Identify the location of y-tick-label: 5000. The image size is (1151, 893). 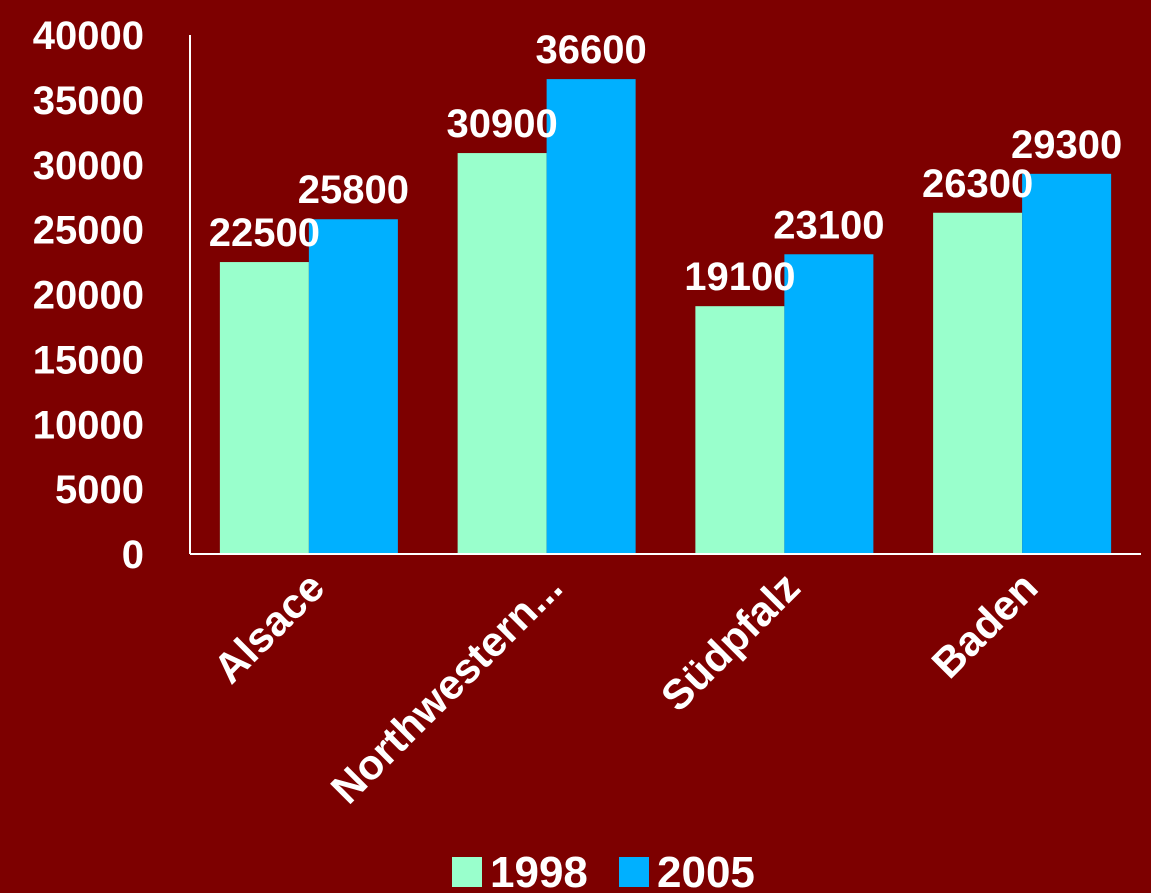
(99, 490).